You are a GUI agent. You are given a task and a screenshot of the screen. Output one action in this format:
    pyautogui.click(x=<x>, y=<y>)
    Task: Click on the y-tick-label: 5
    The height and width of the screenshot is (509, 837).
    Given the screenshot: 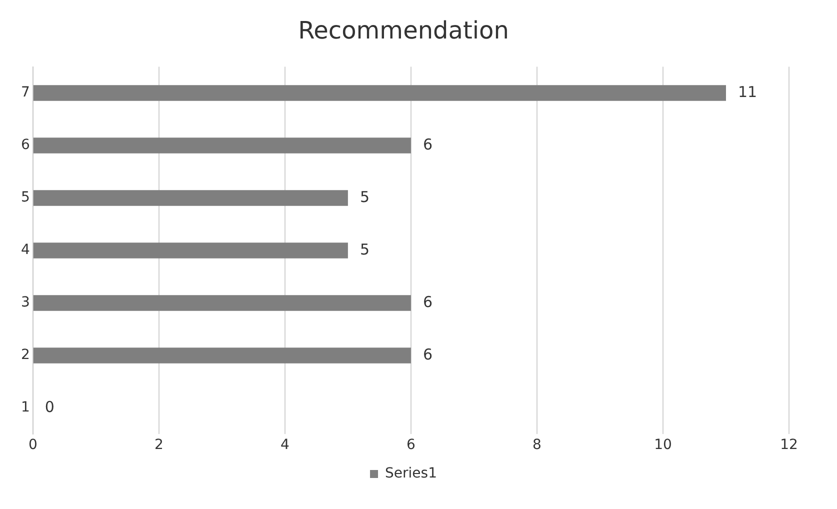 What is the action you would take?
    pyautogui.click(x=25, y=198)
    